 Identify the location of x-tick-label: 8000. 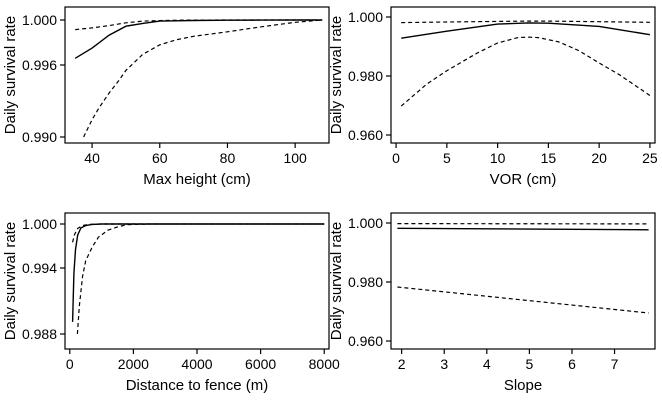
(324, 364).